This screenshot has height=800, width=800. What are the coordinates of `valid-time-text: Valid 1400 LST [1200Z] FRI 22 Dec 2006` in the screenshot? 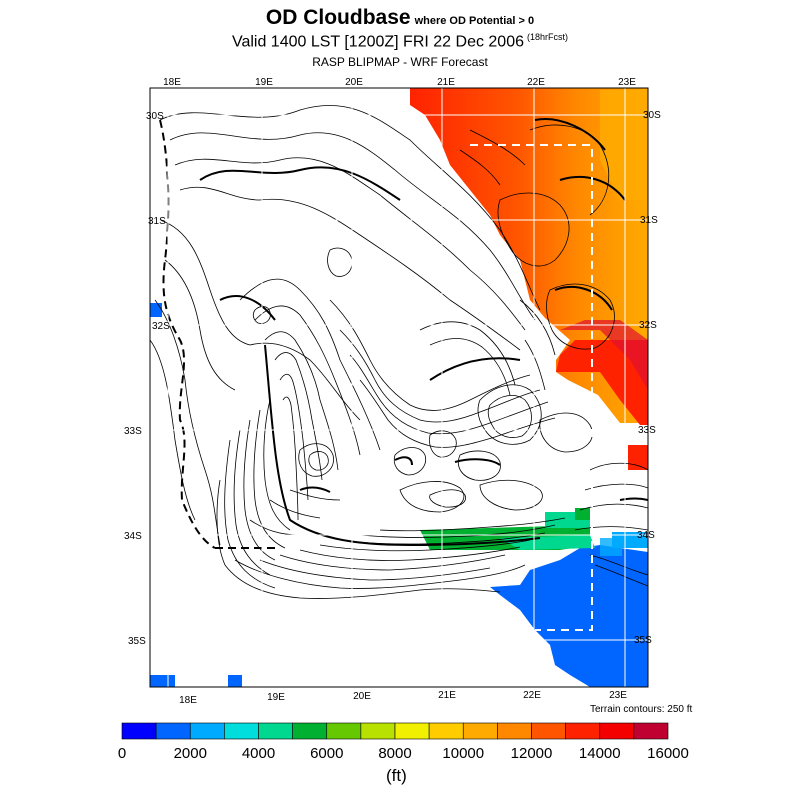 It's located at (377, 42).